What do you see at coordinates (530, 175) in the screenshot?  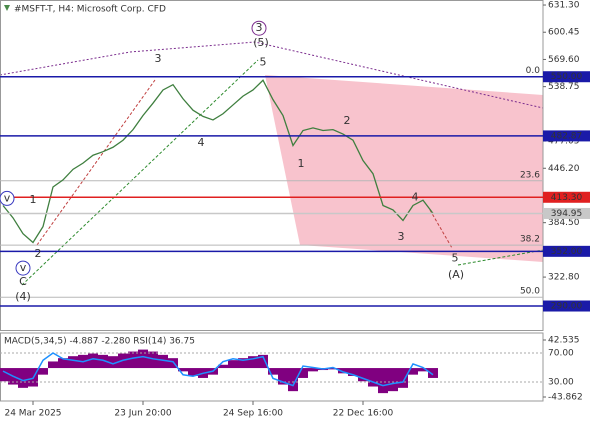 I see `fib-label: 23.6` at bounding box center [530, 175].